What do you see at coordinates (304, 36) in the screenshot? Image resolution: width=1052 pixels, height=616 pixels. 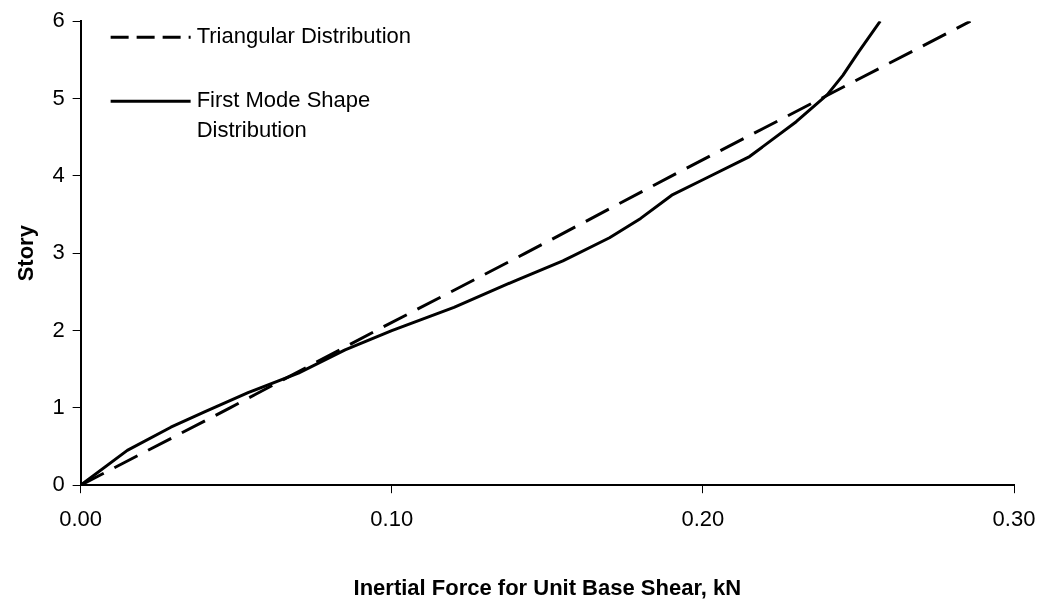 I see `legend-label: Triangular Distribution` at bounding box center [304, 36].